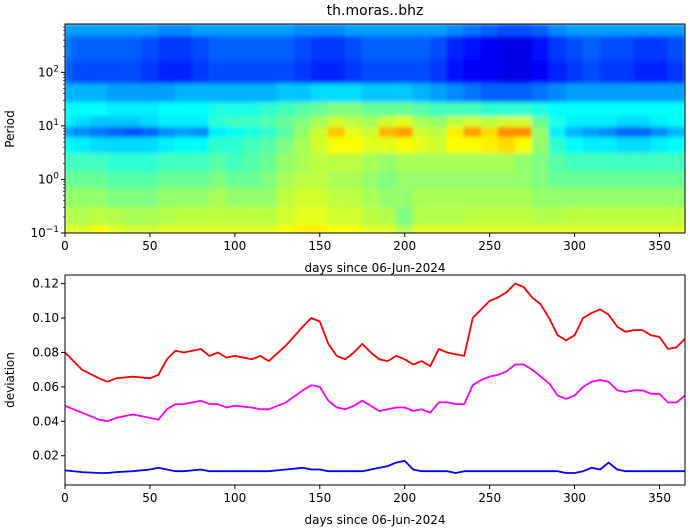 The width and height of the screenshot is (690, 531). What do you see at coordinates (319, 246) in the screenshot?
I see `heatmap-x-tick-label: 150` at bounding box center [319, 246].